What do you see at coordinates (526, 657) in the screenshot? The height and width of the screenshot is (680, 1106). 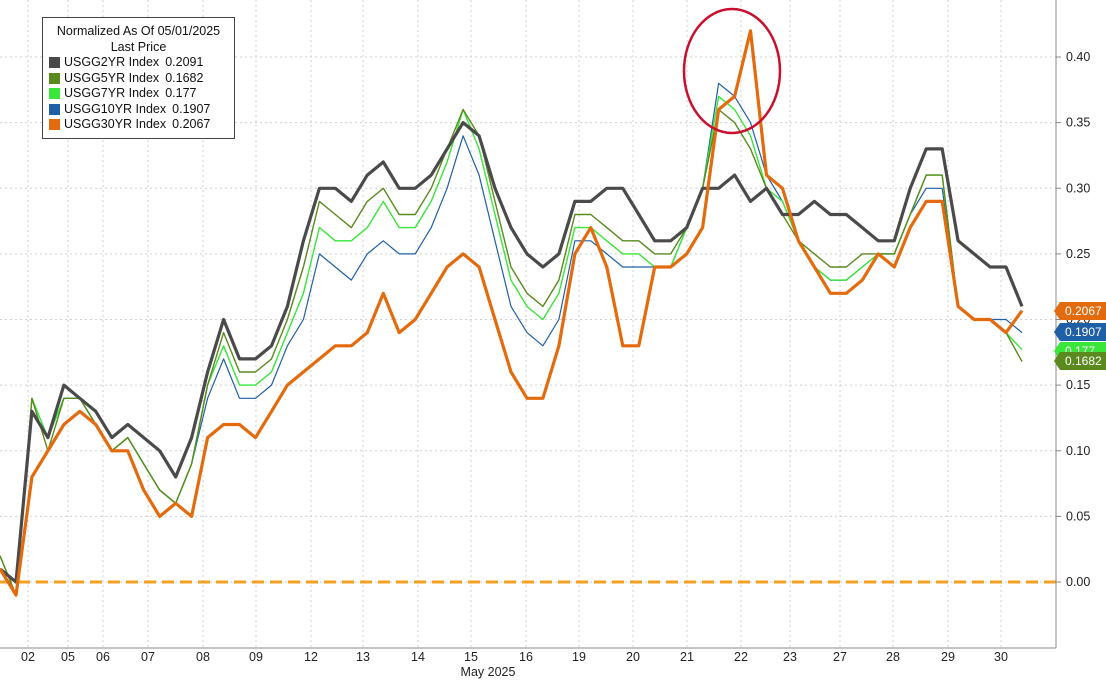 I see `x-tick-label: 16` at bounding box center [526, 657].